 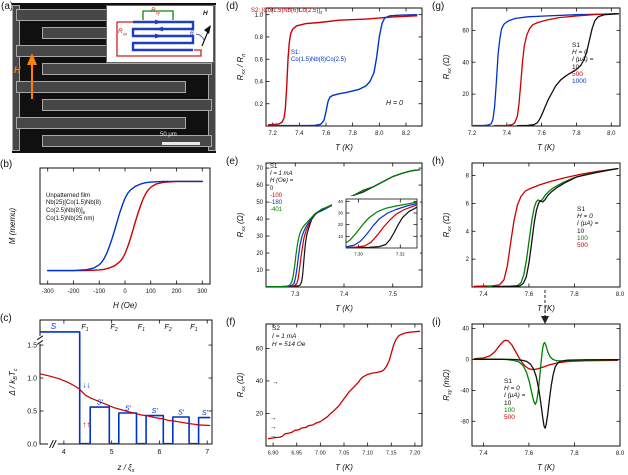 What do you see at coordinates (6, 318) in the screenshot?
I see `panel-label-c: (c)` at bounding box center [6, 318].